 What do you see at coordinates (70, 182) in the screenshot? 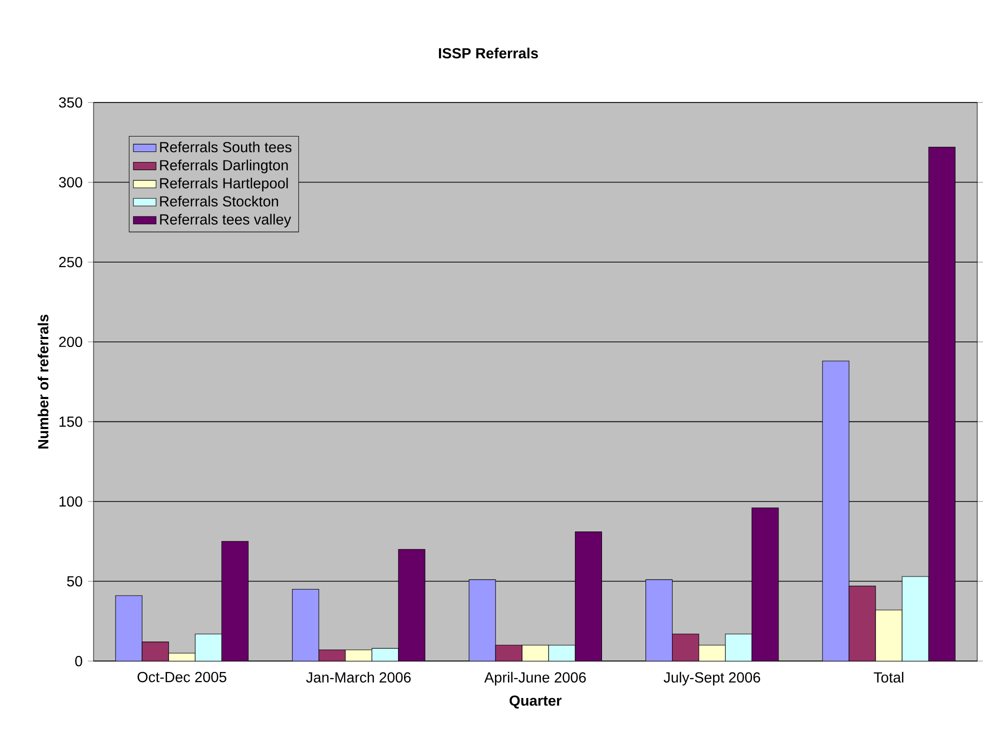
I see `y-tick-label: 300` at bounding box center [70, 182].